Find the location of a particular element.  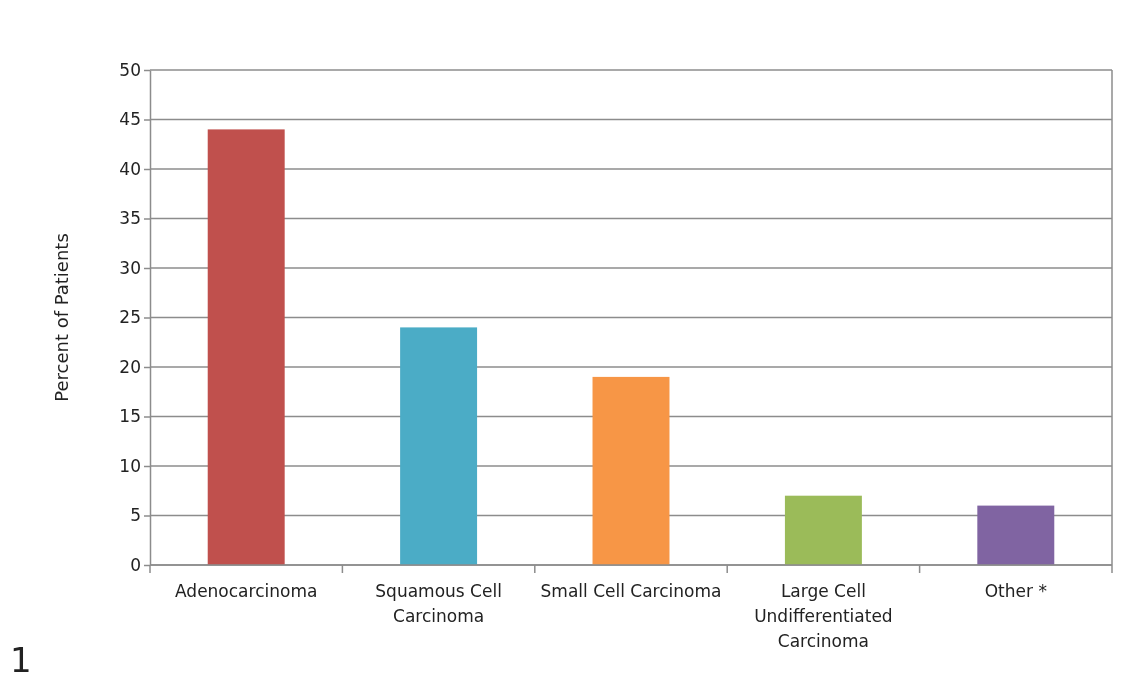

y-tick-label: 5 is located at coordinates (135, 515).